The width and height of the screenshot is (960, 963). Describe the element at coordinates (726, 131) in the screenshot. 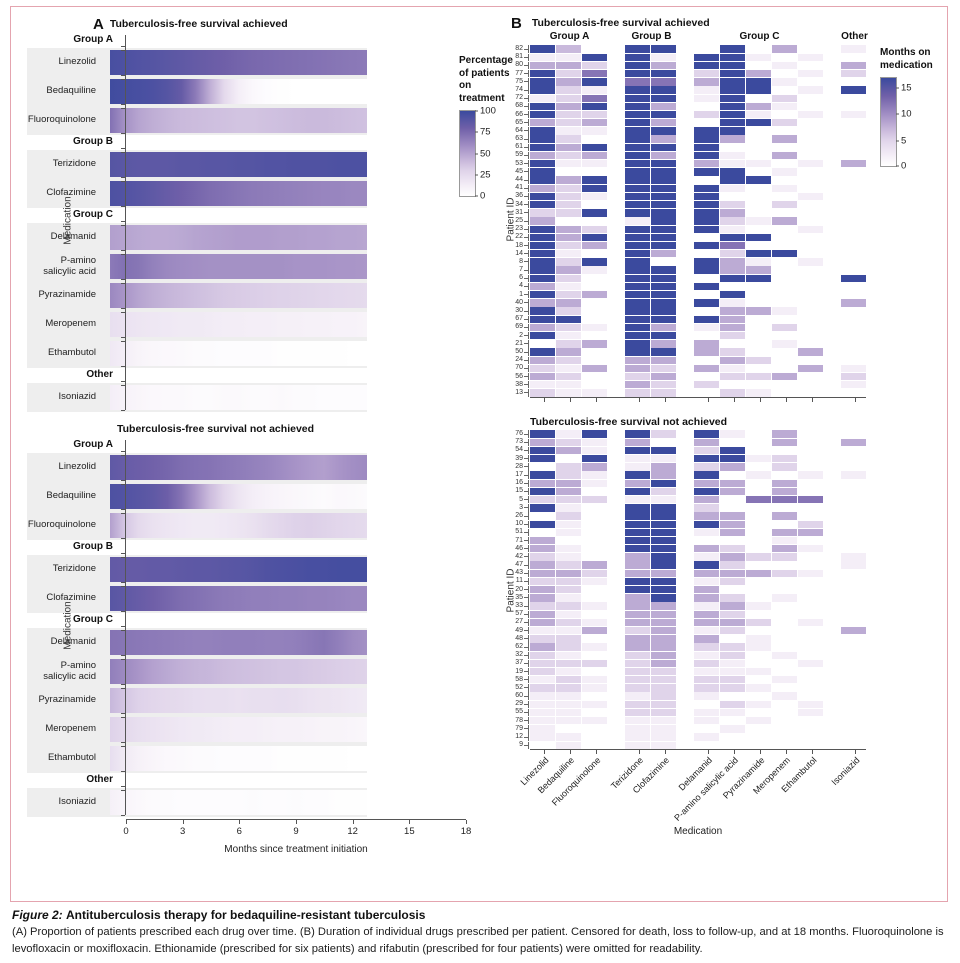

I see `b-patient-row: 64` at that location.